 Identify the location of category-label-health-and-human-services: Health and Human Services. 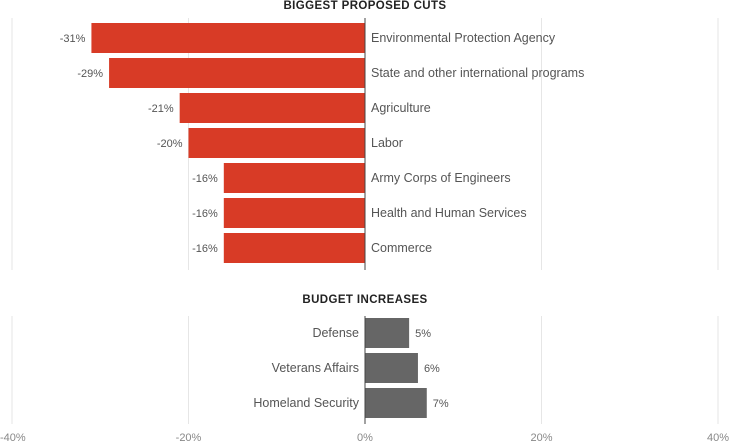
(449, 213).